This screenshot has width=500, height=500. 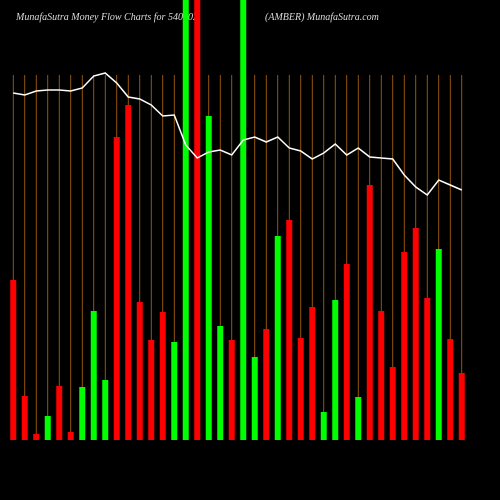 I want to click on chart-subtitle: (AMBER) MunafaSutra.com, so click(x=322, y=17).